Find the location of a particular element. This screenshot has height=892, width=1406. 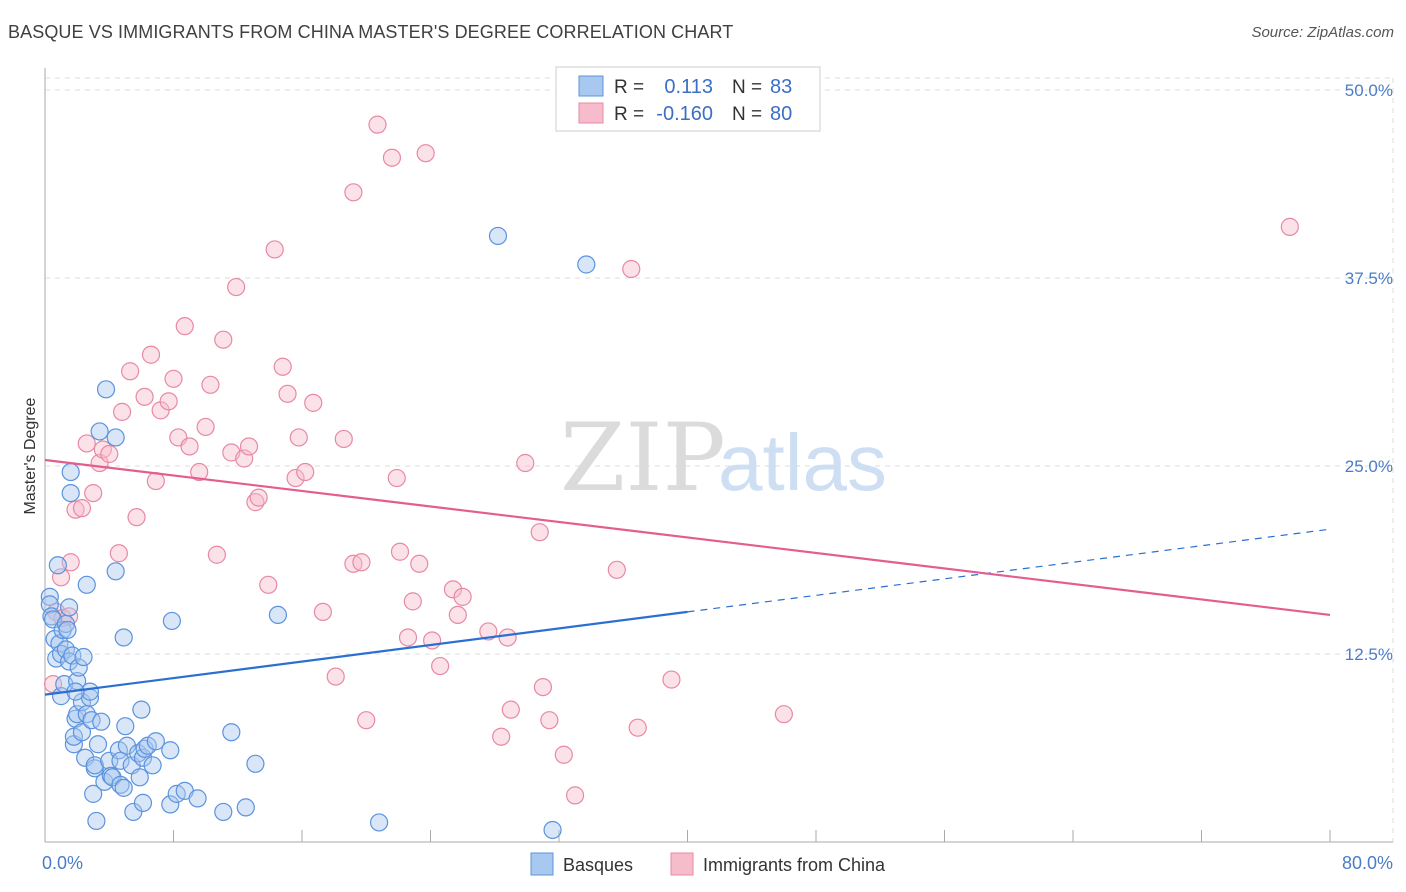

legend-r-label-2: R = is located at coordinates (629, 114).